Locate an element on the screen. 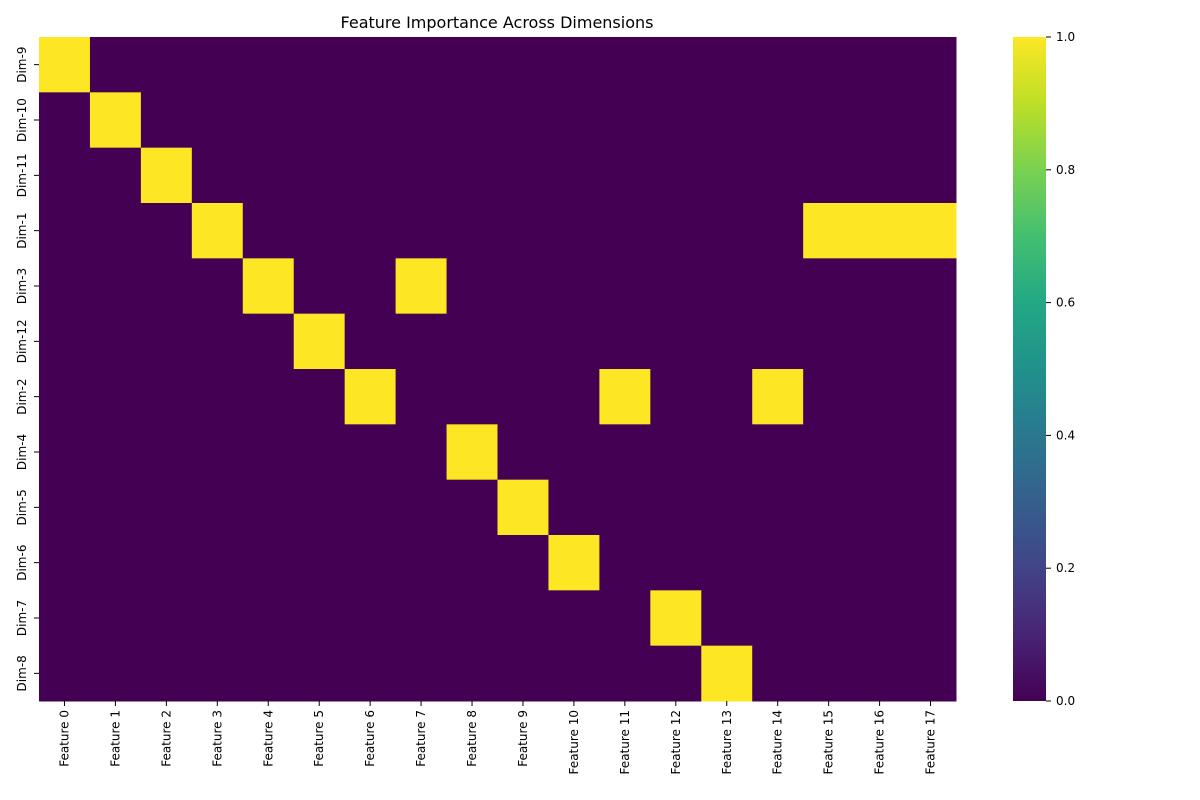  x-tick-label: Feature 12 is located at coordinates (676, 742).